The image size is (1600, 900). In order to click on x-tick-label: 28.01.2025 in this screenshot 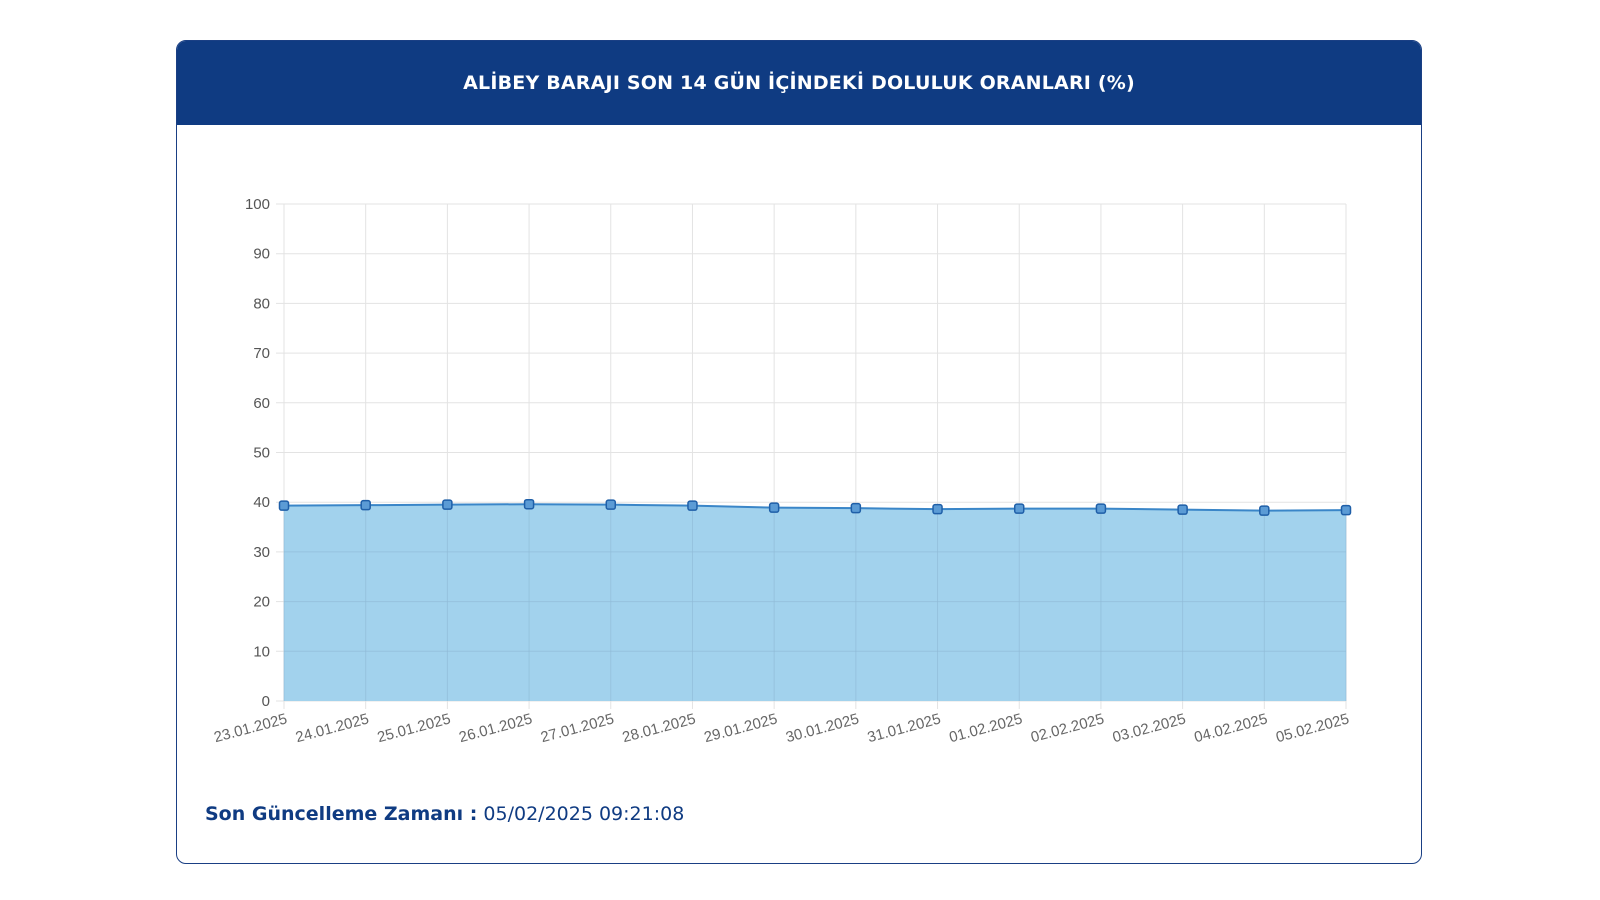, I will do `click(659, 728)`.